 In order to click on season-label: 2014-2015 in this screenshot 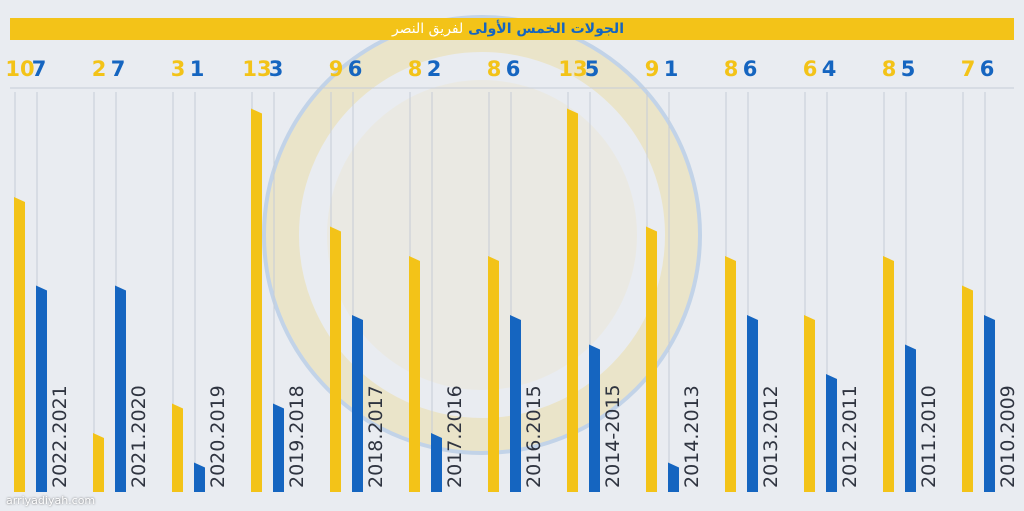, I will do `click(613, 436)`.